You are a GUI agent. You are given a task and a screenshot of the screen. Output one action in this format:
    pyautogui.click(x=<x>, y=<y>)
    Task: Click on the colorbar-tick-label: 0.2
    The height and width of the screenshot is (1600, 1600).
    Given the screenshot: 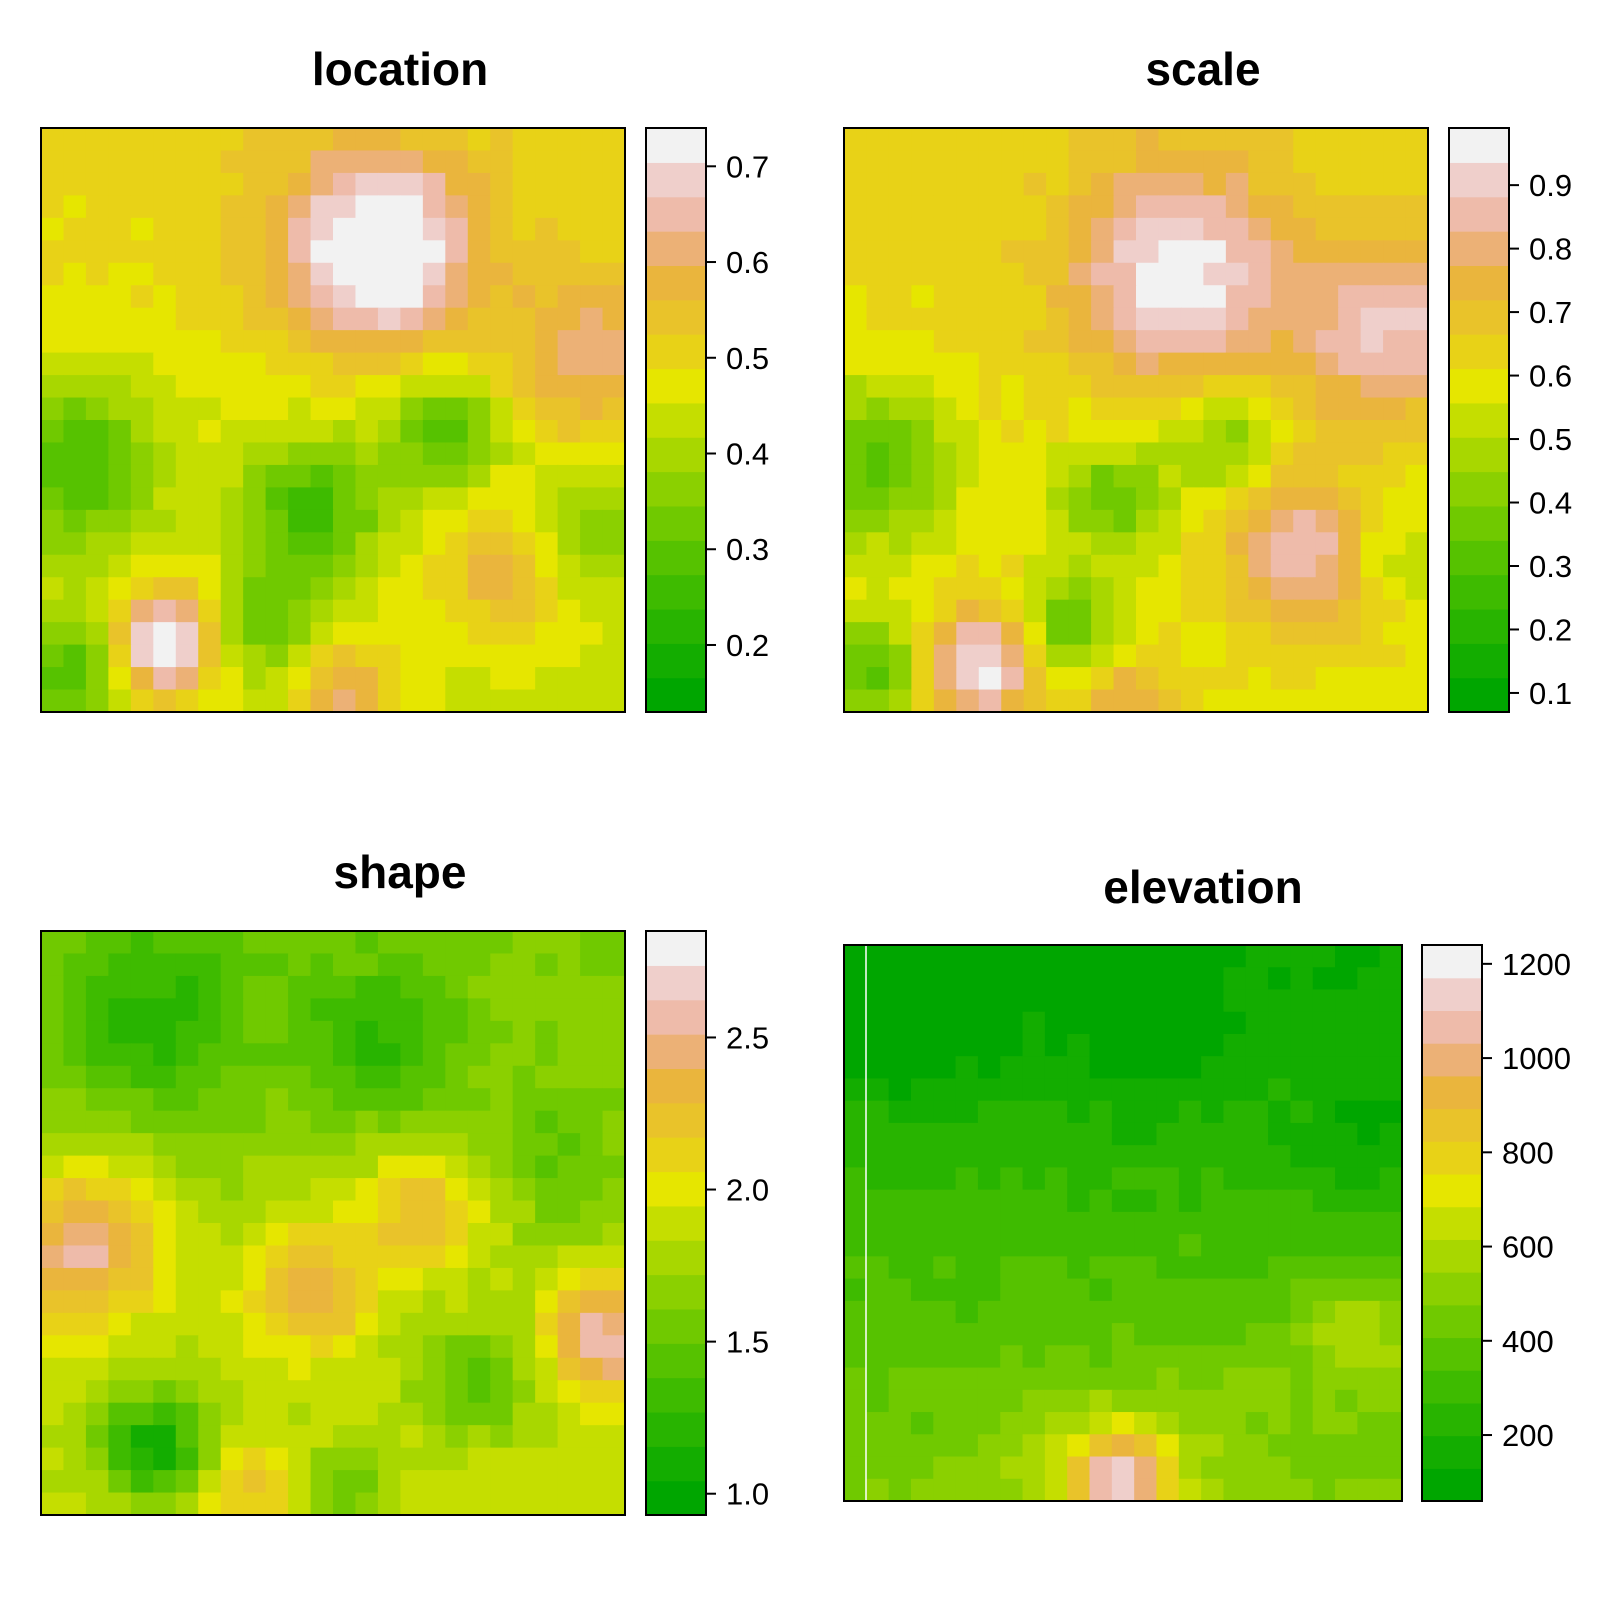 What is the action you would take?
    pyautogui.click(x=1550, y=629)
    